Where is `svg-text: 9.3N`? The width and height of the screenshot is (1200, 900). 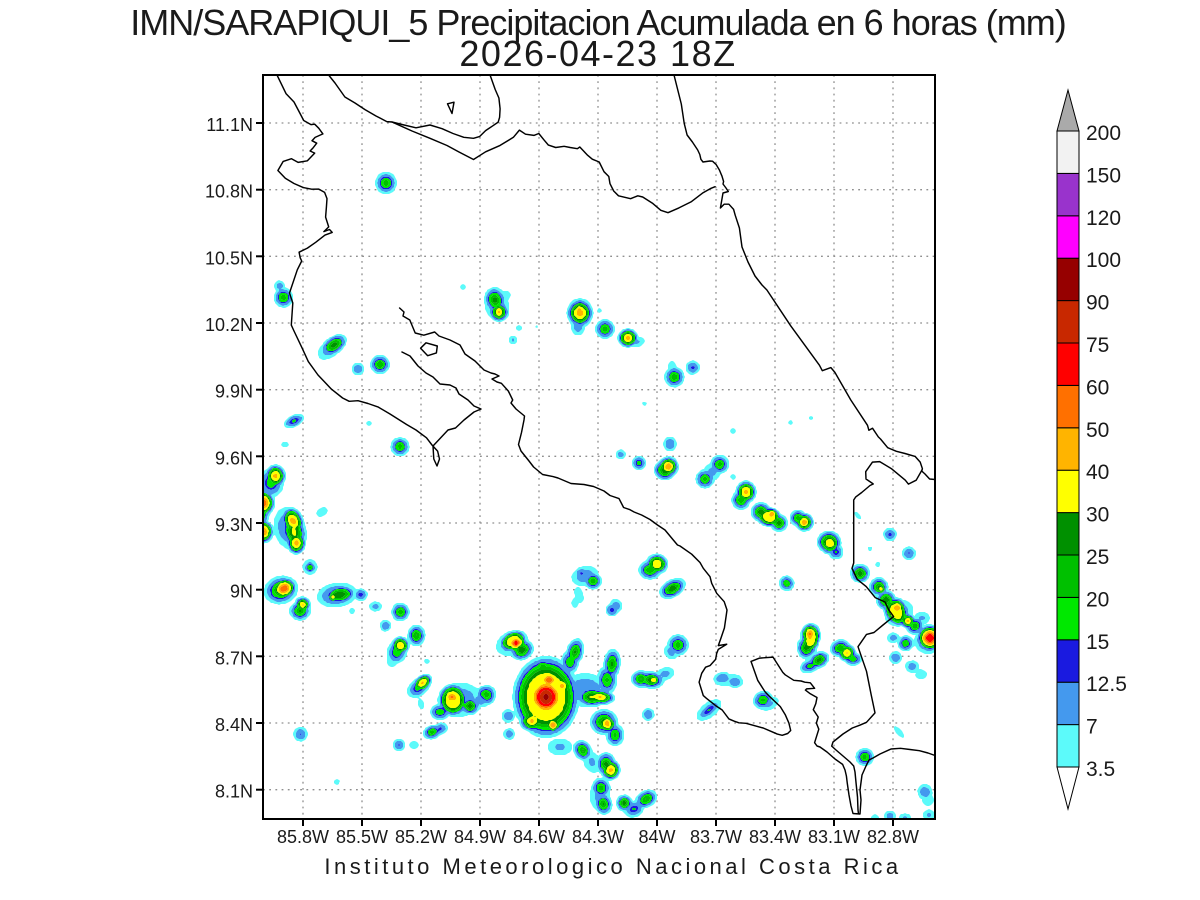 svg-text: 9.3N is located at coordinates (234, 525).